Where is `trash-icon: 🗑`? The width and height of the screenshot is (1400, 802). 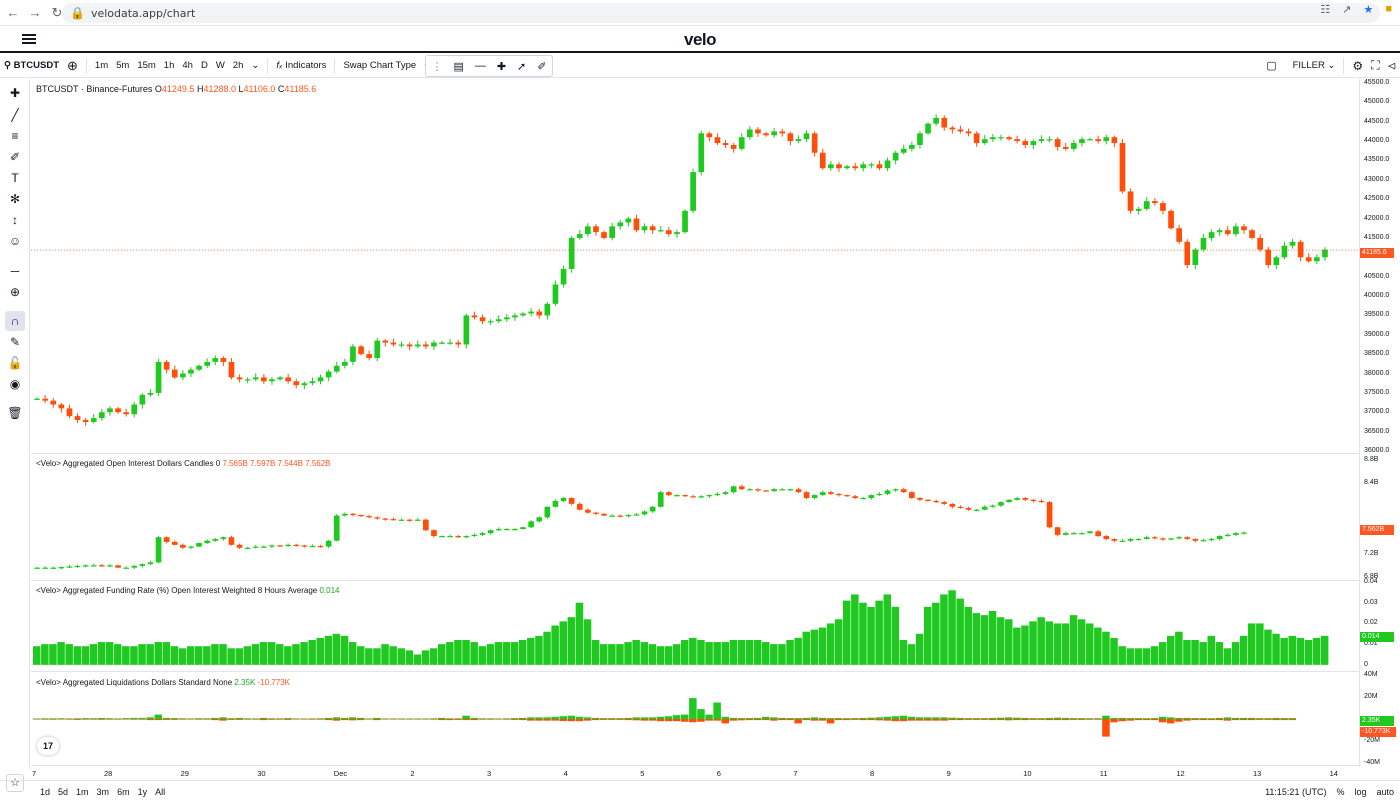
trash-icon: 🗑 is located at coordinates (15, 413).